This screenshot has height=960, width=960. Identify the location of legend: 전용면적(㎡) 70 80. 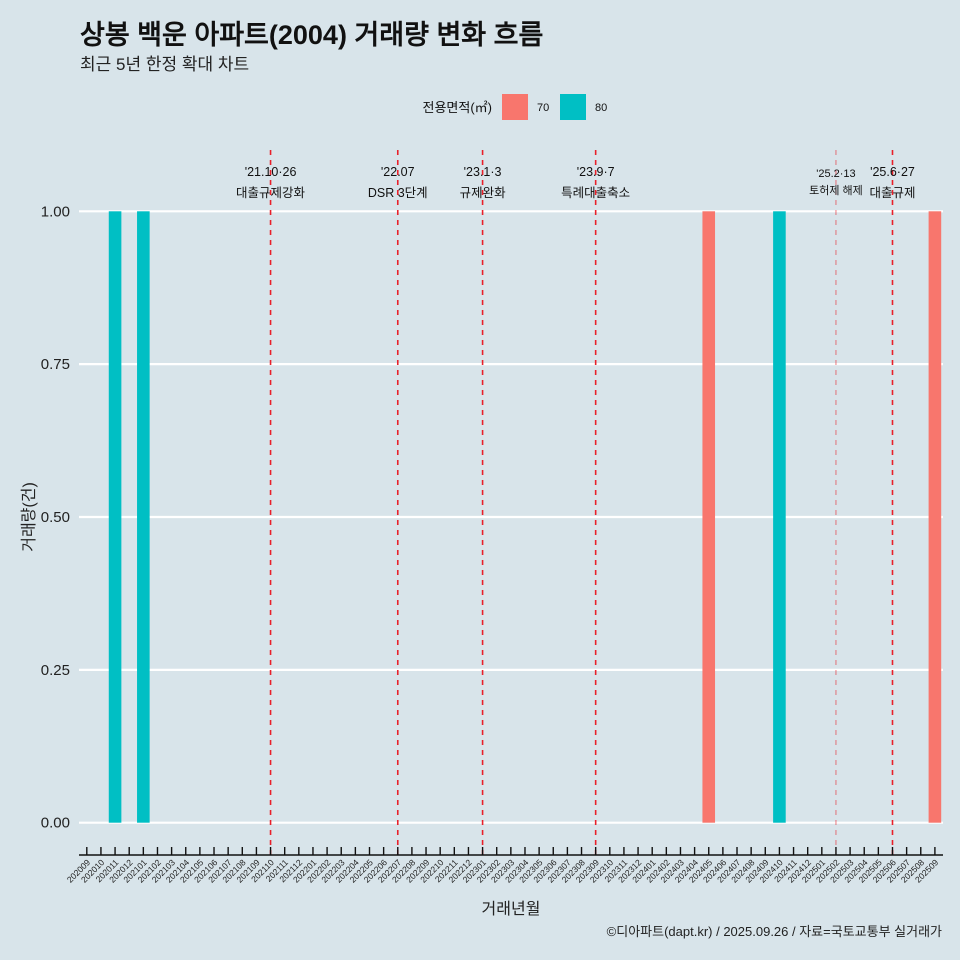
(515, 107).